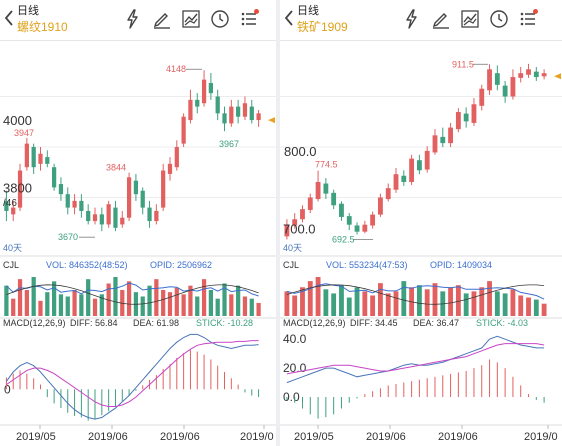 The height and width of the screenshot is (446, 562). I want to click on diff-line, so click(415, 359).